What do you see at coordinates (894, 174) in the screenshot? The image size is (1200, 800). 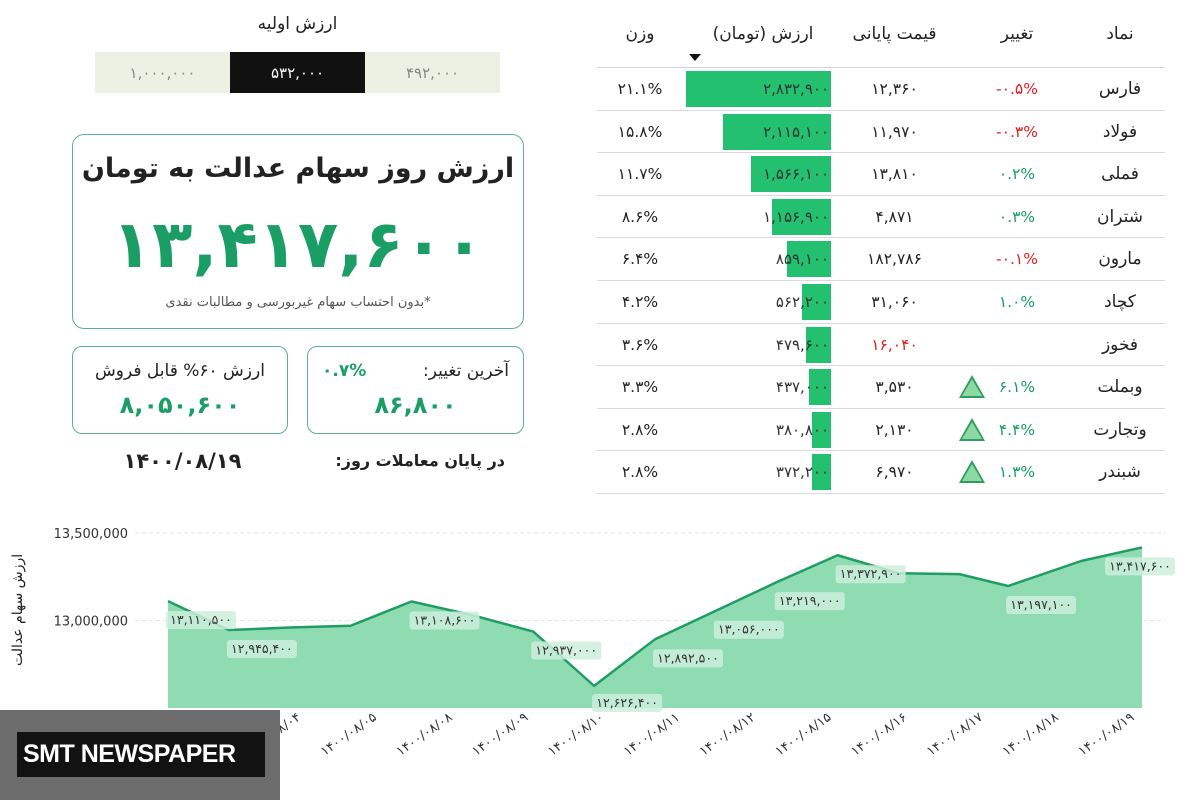 I see `cell-price: ۱۳,۸۱۰` at bounding box center [894, 174].